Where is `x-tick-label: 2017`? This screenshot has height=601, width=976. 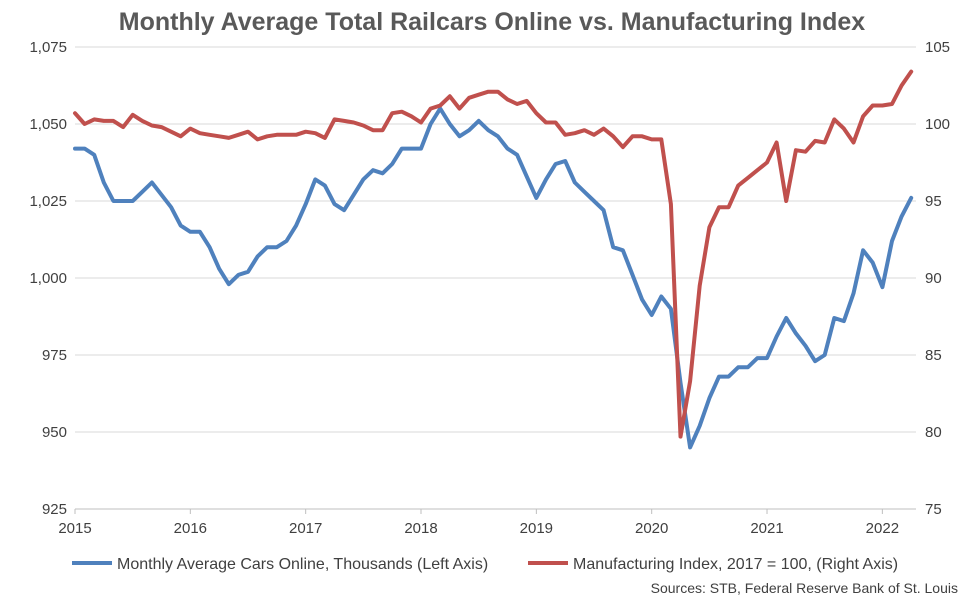 x-tick-label: 2017 is located at coordinates (305, 528).